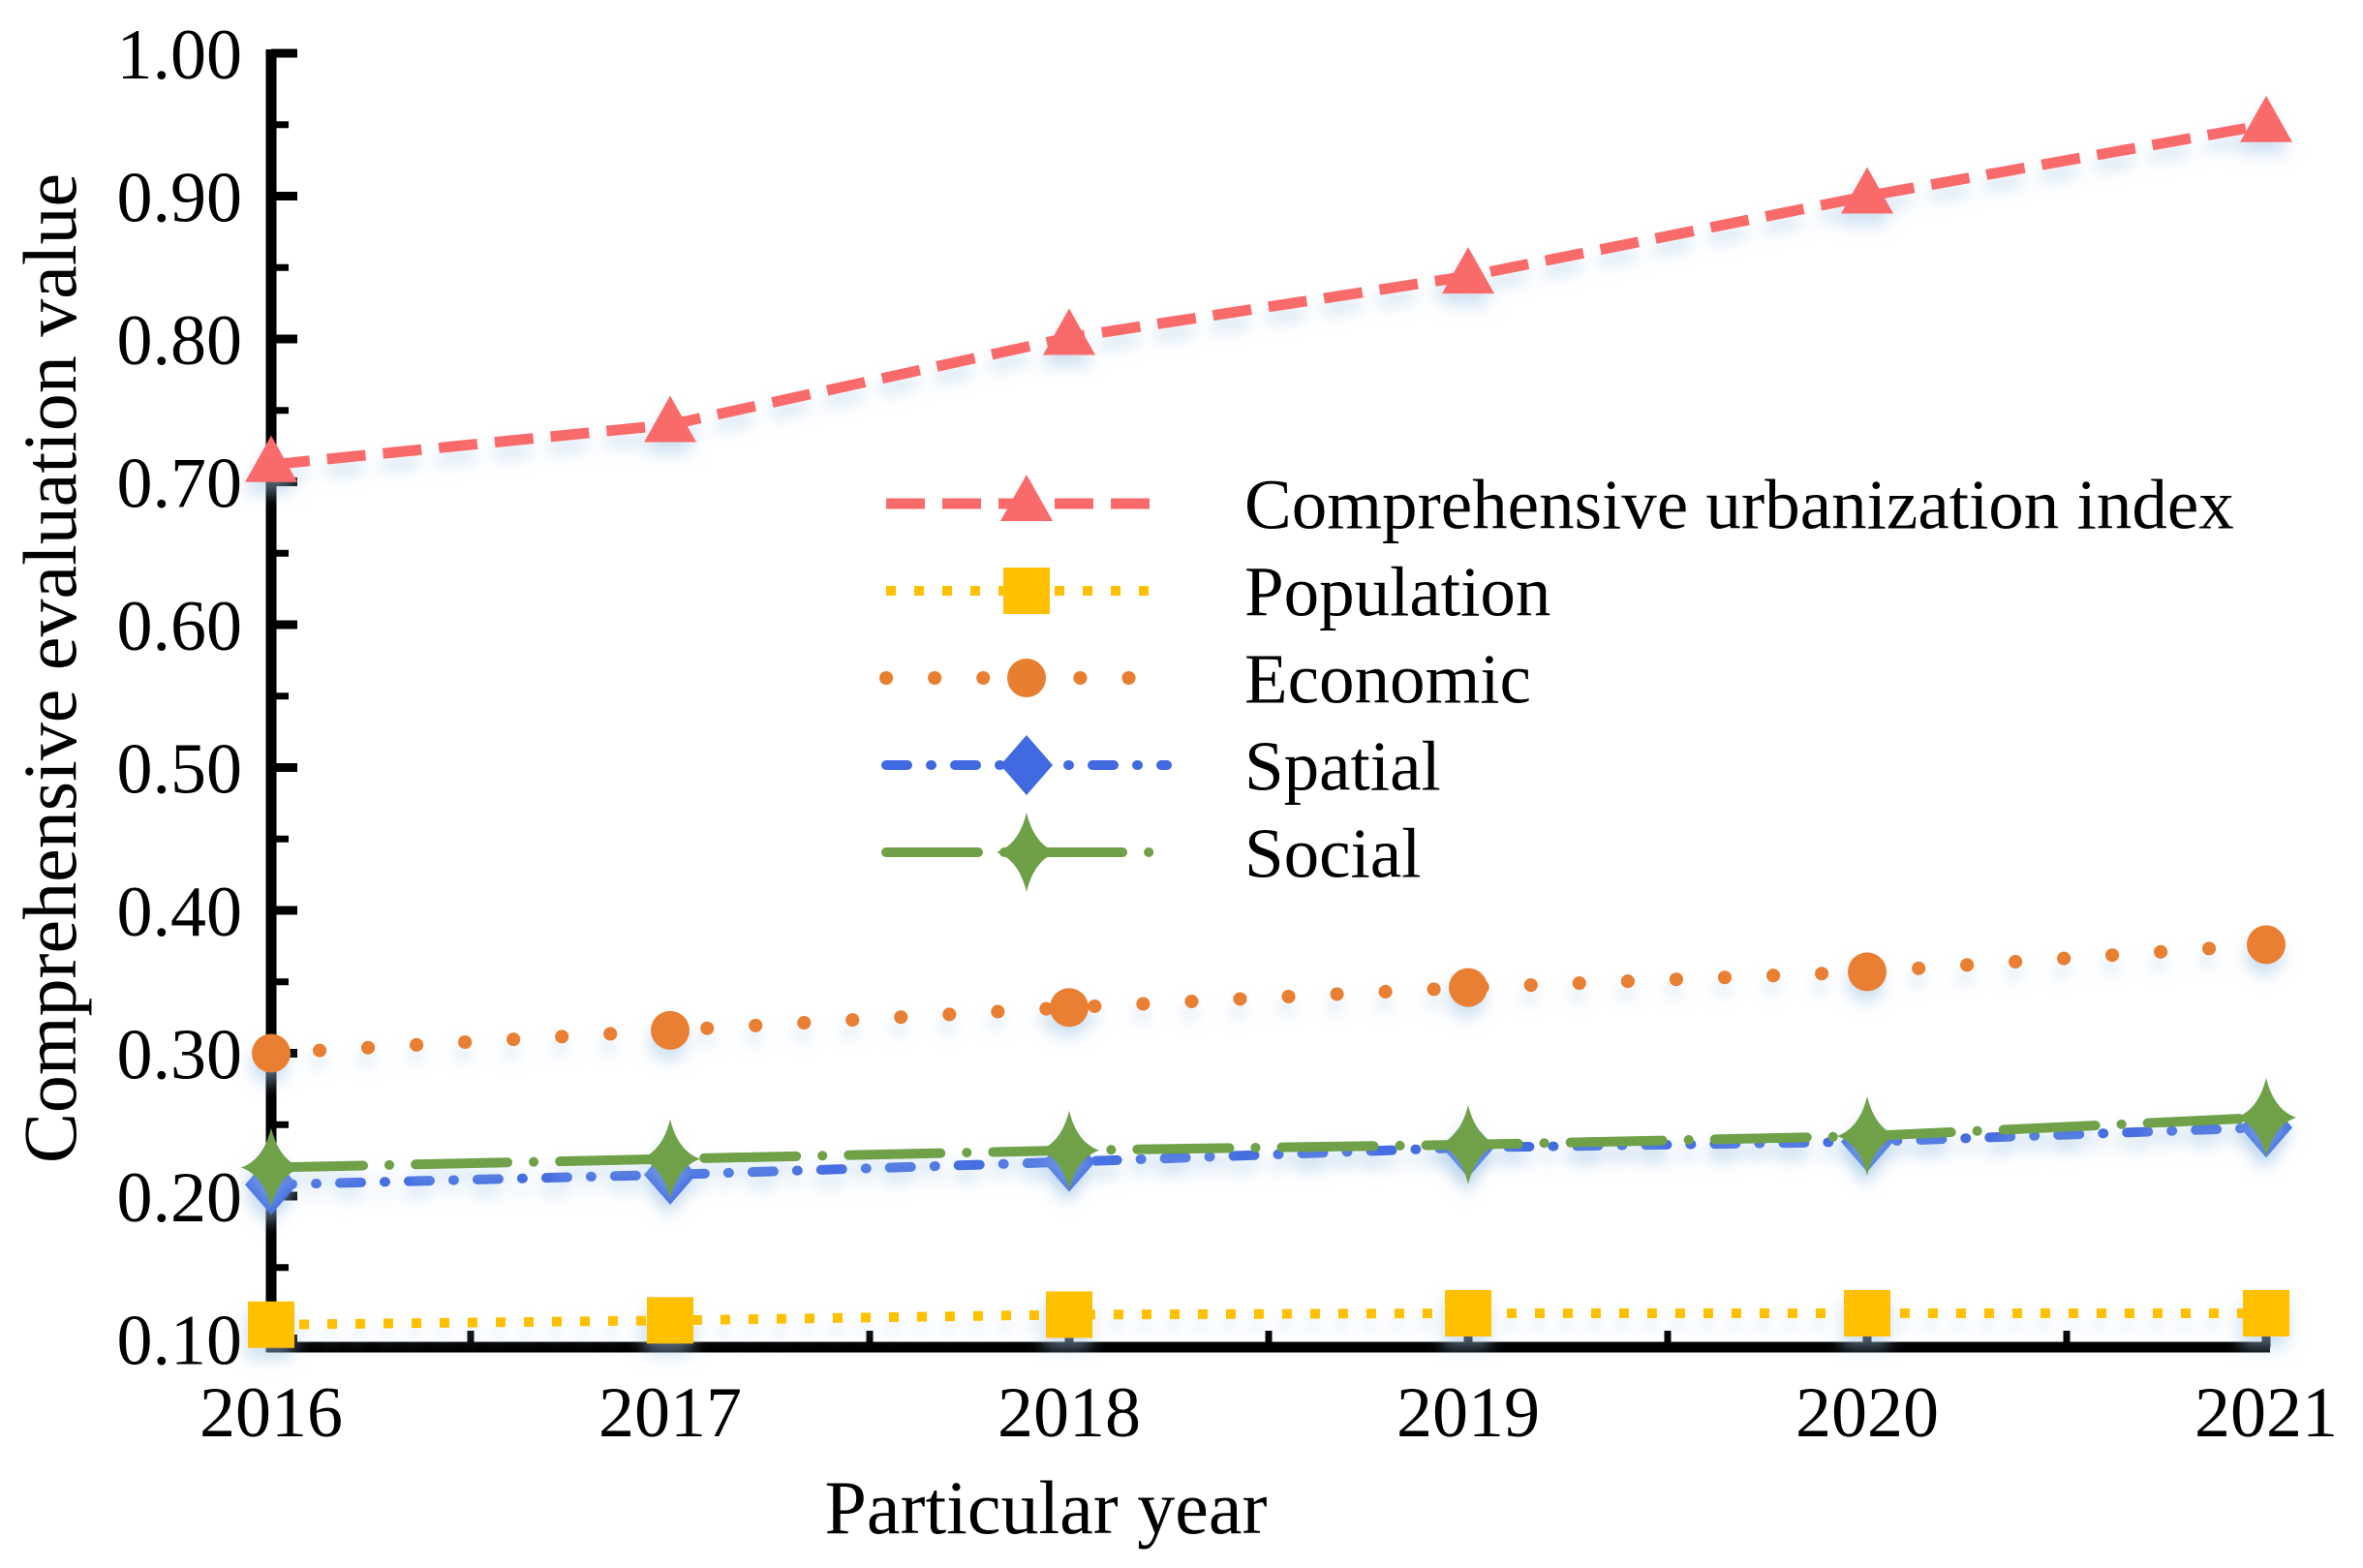 Image resolution: width=2363 pixels, height=1568 pixels. I want to click on series-population, so click(1268, 1318).